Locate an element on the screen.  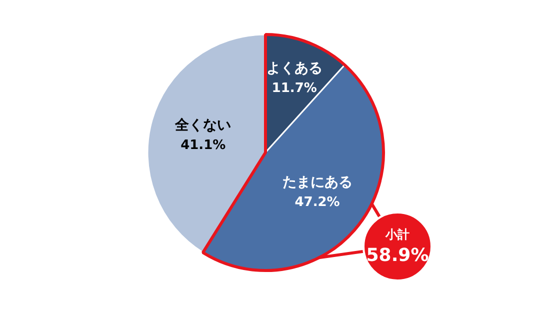
slice-label: よくある is located at coordinates (294, 68).